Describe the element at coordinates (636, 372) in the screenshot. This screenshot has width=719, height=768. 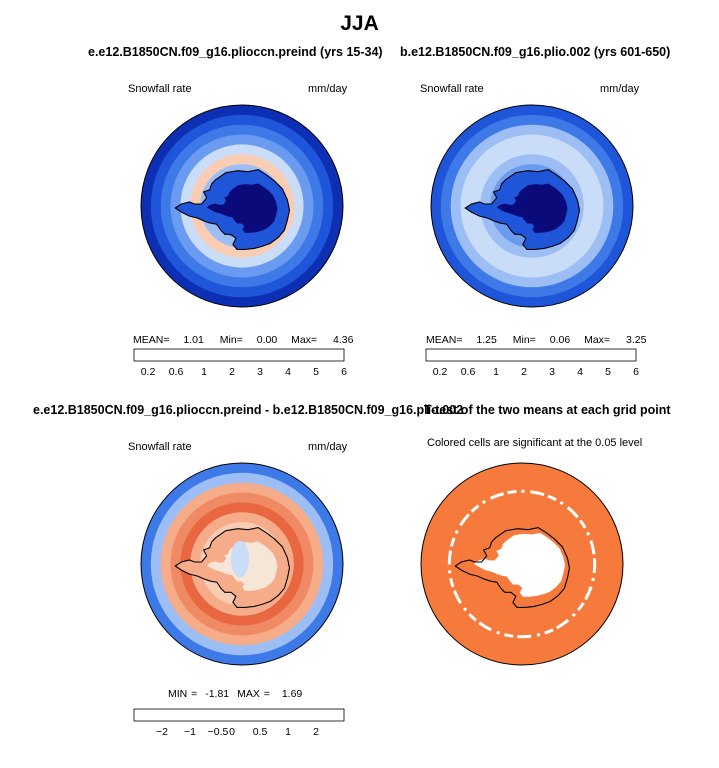
I see `panel2-colorbar-tick-label: 6` at that location.